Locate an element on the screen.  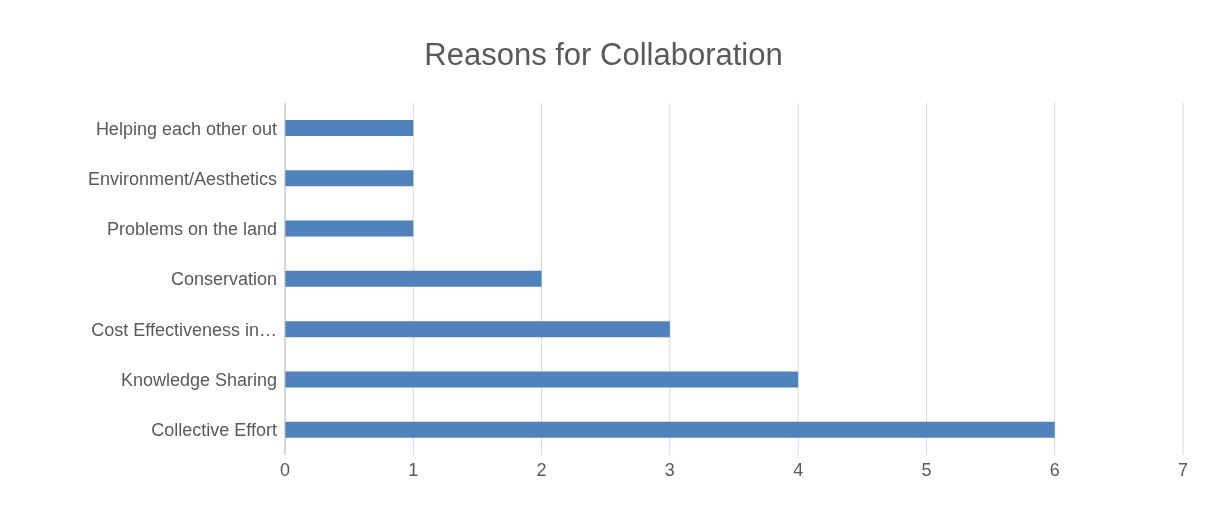
y-tick-label: Problems on the land is located at coordinates (191, 229).